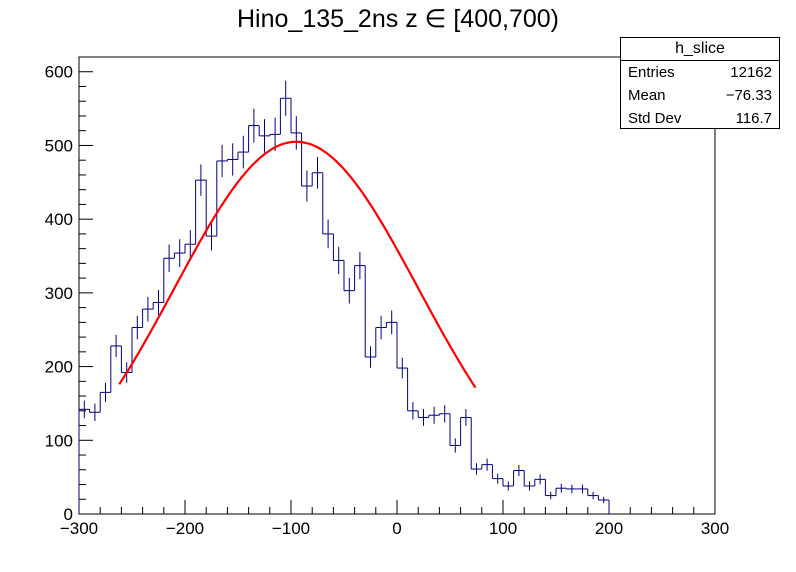 The width and height of the screenshot is (796, 572). Describe the element at coordinates (651, 72) in the screenshot. I see `stats-entries-label: Entries` at that location.